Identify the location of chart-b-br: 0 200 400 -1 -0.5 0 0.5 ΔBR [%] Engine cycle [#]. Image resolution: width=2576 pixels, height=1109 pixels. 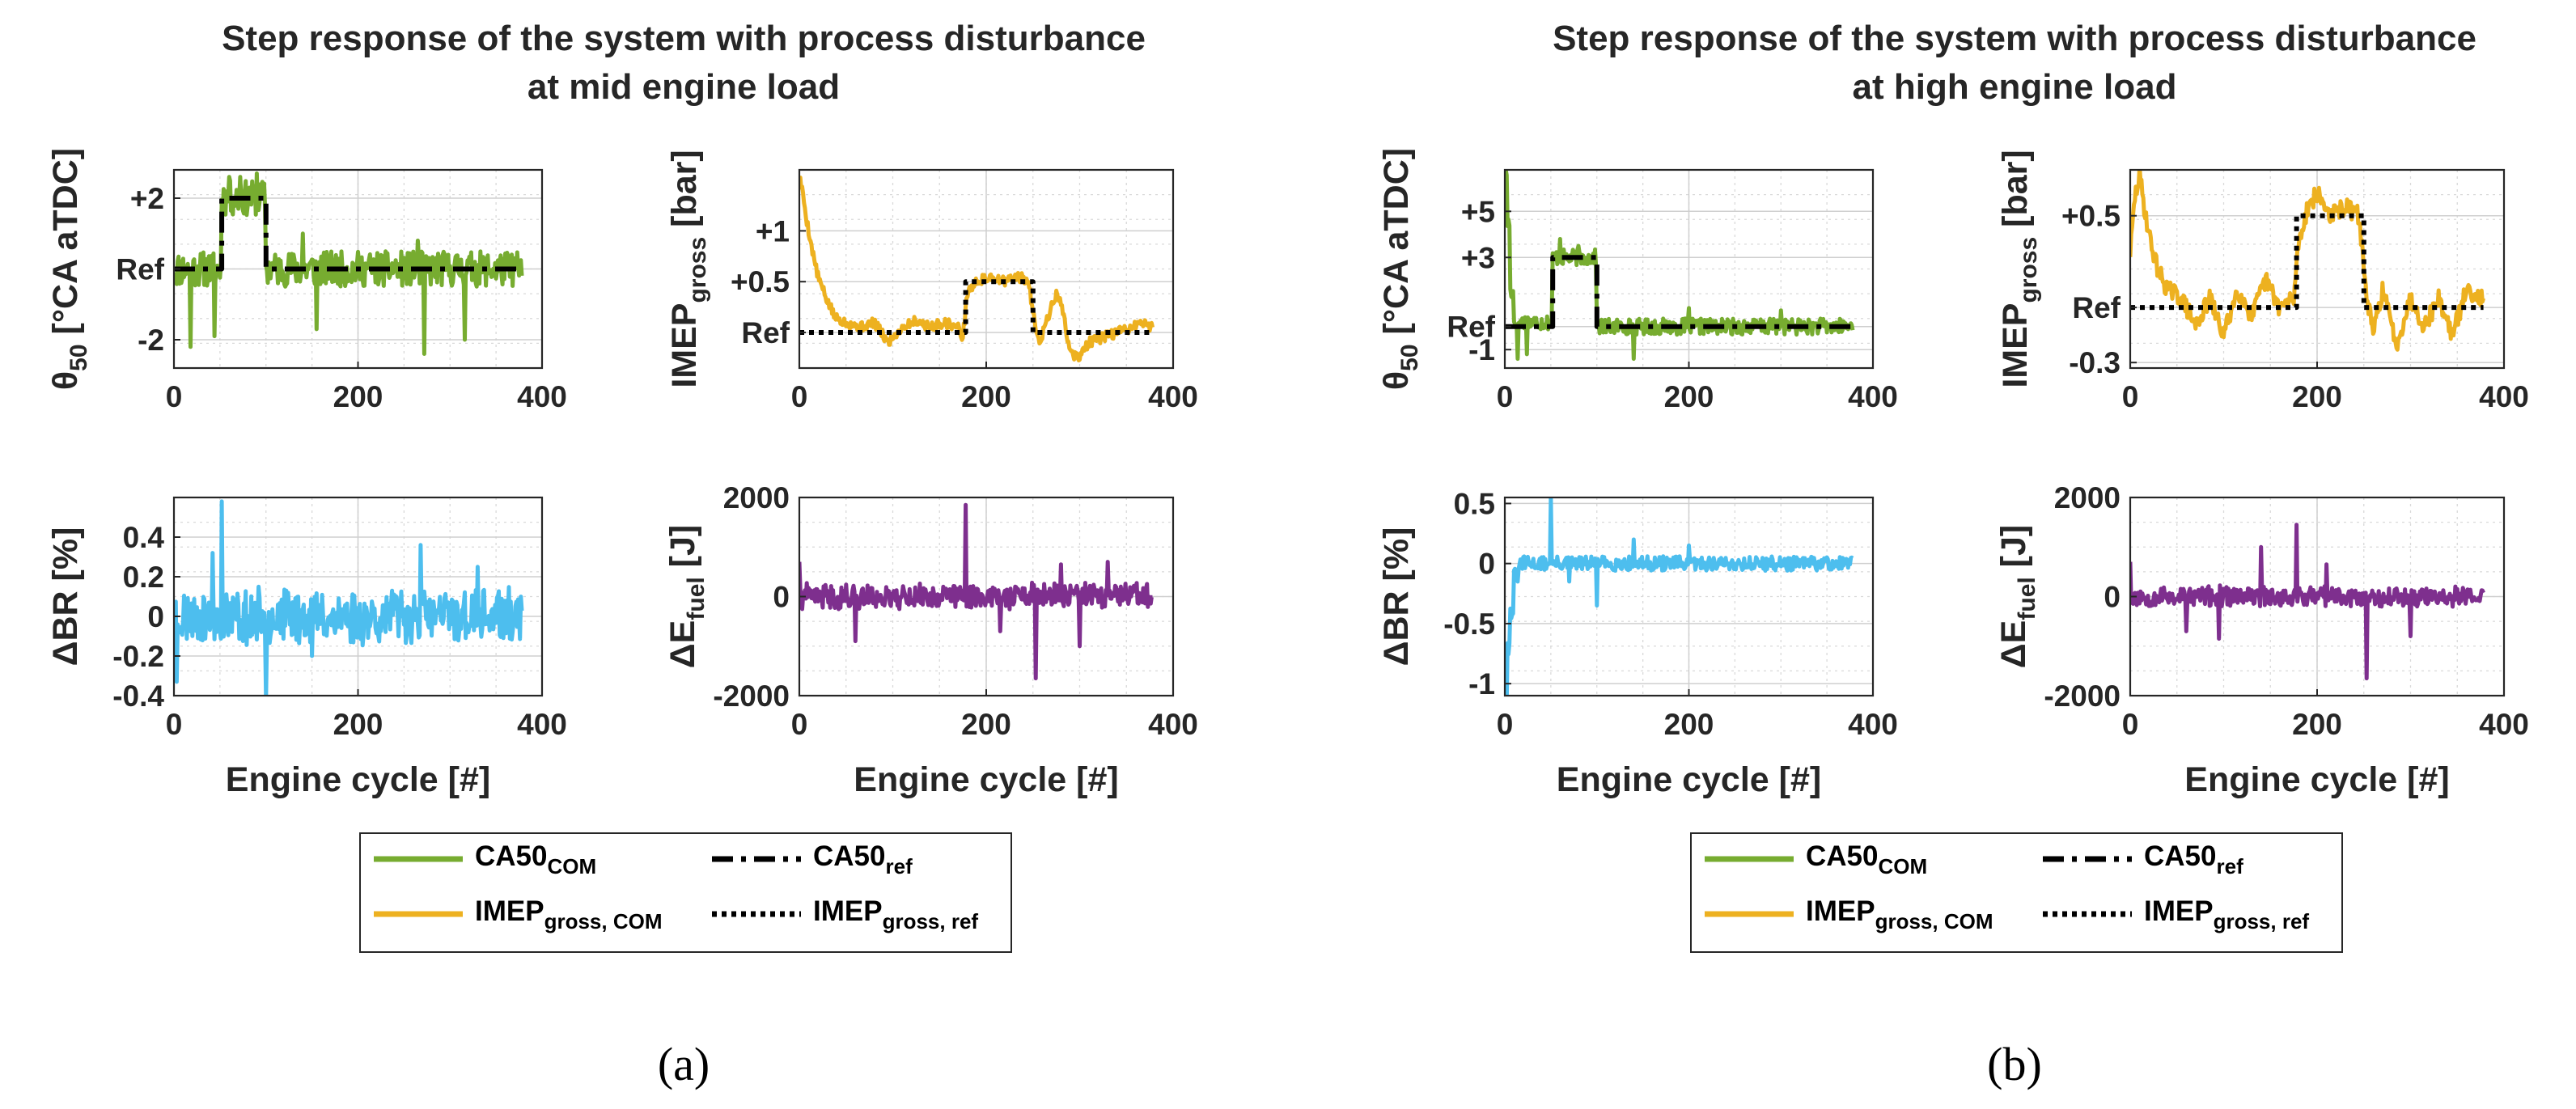
(1637, 643).